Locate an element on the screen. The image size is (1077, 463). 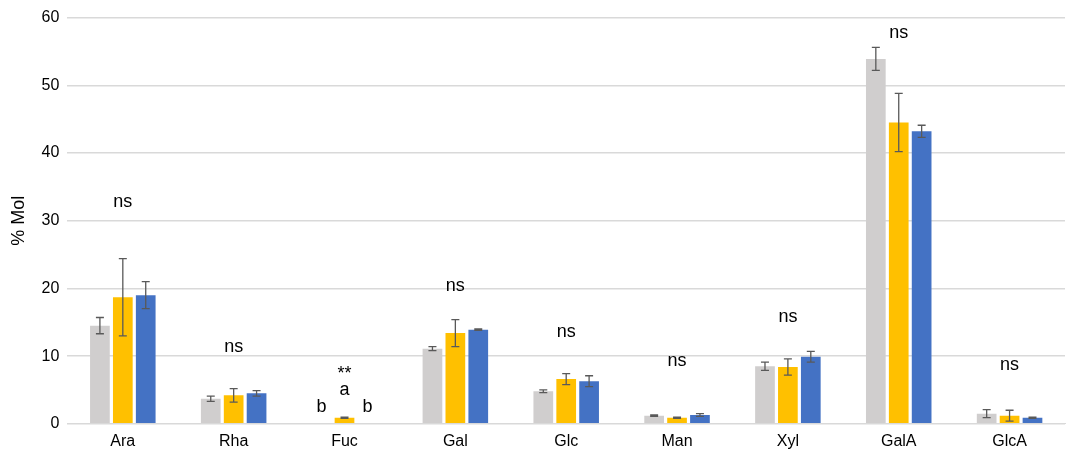
y-tick-label: 40 is located at coordinates (50, 152).